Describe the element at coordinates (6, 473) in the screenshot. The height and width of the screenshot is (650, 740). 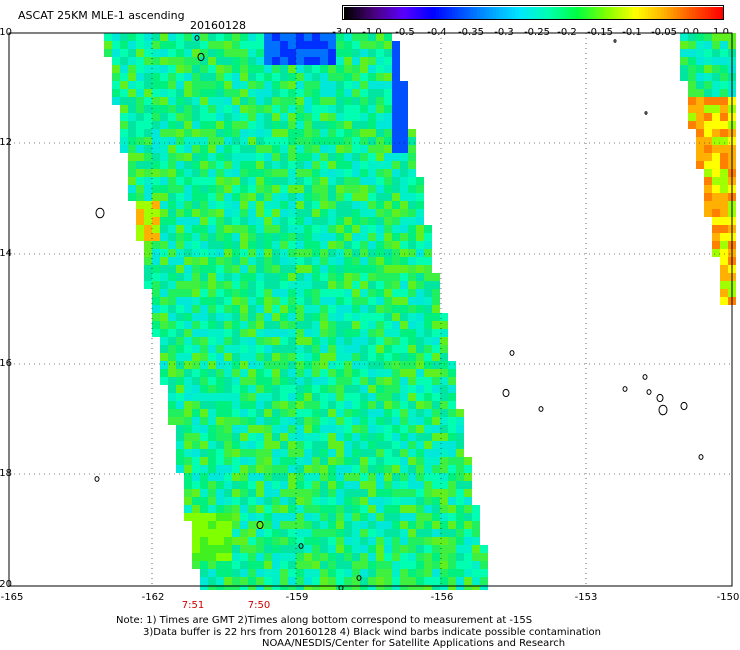
I see `lat-label-18: -18` at that location.